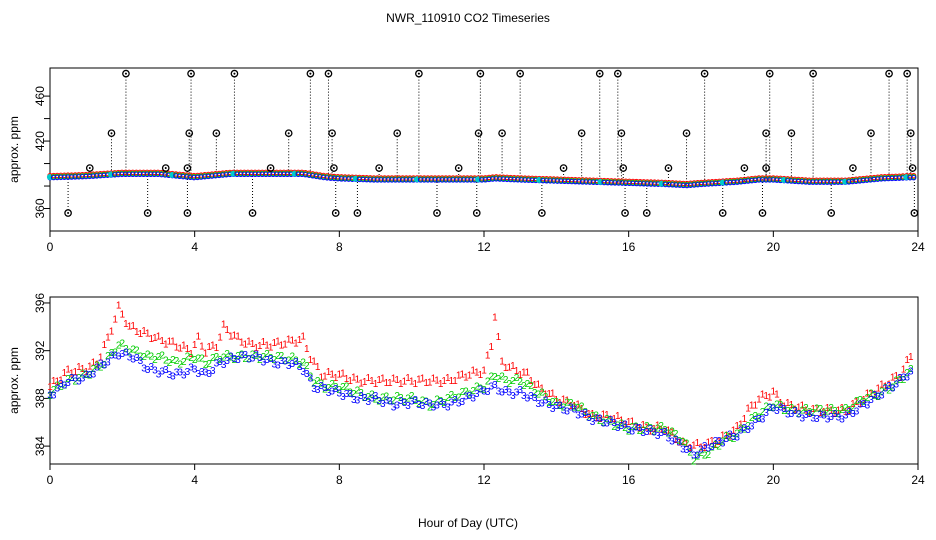 The height and width of the screenshot is (540, 936). I want to click on x-tick-label: 20, so click(774, 247).